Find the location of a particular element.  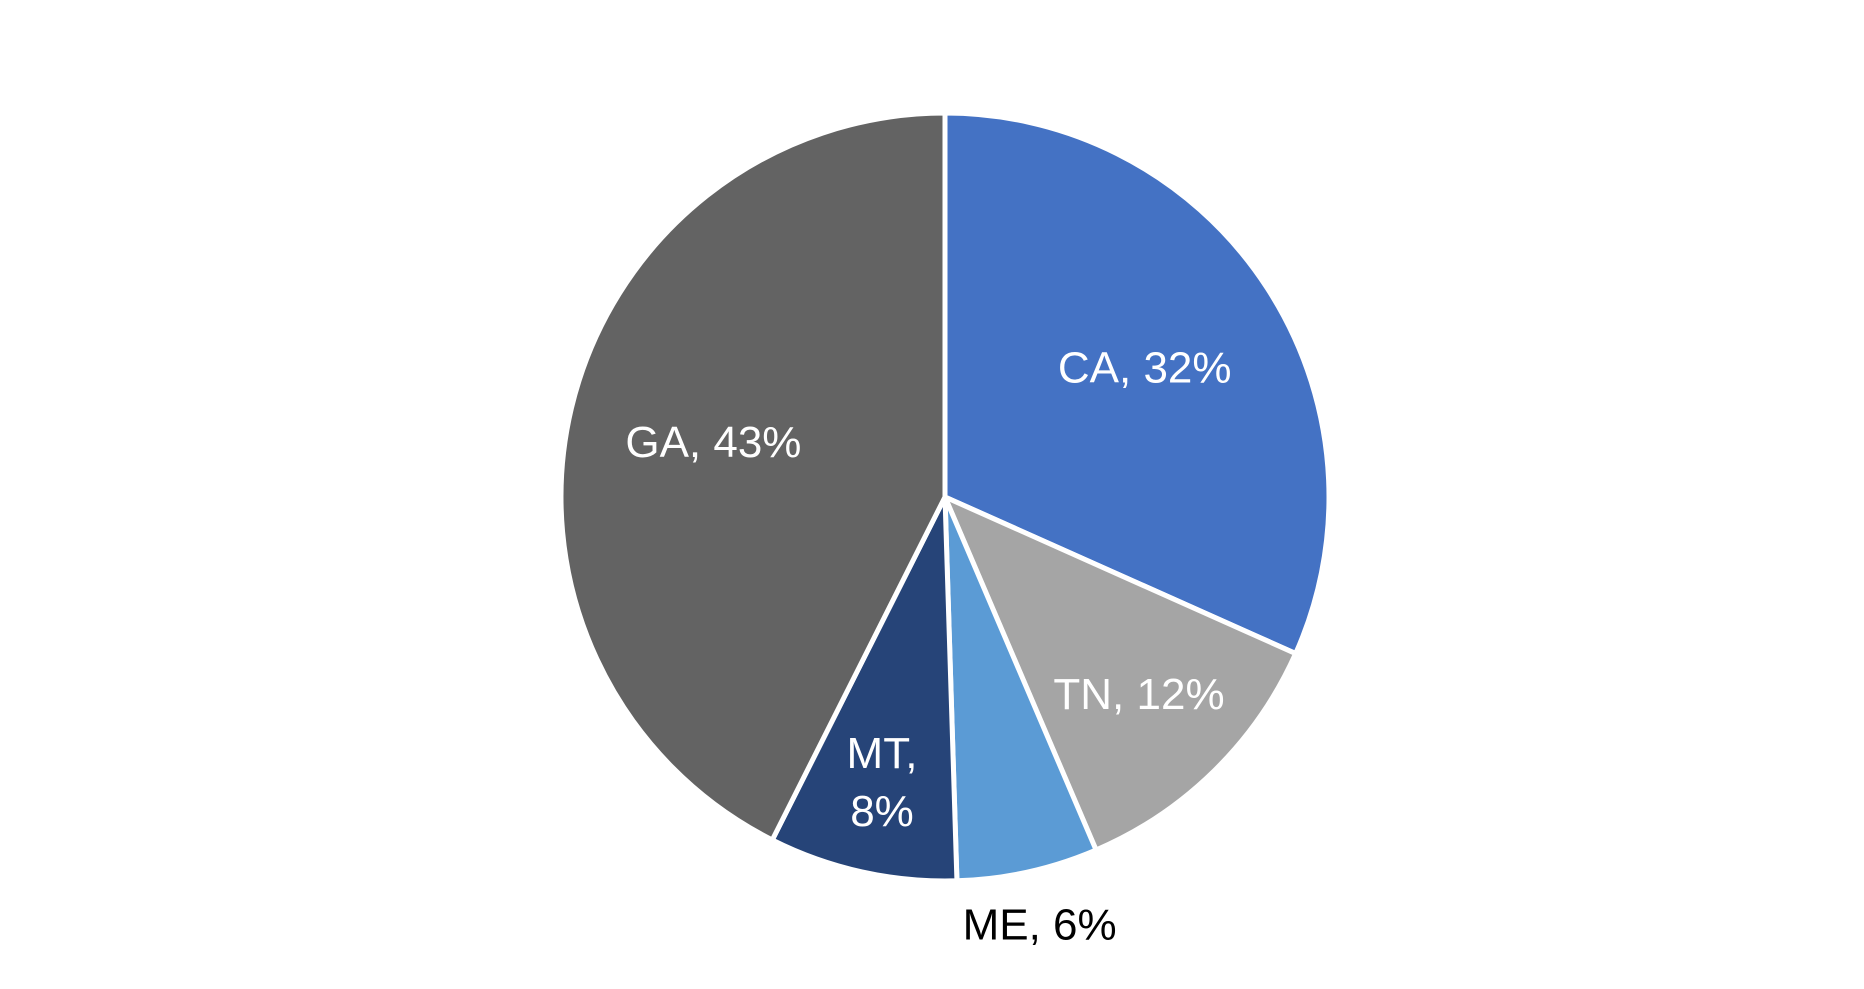

pie-slice-me is located at coordinates (1021, 690).